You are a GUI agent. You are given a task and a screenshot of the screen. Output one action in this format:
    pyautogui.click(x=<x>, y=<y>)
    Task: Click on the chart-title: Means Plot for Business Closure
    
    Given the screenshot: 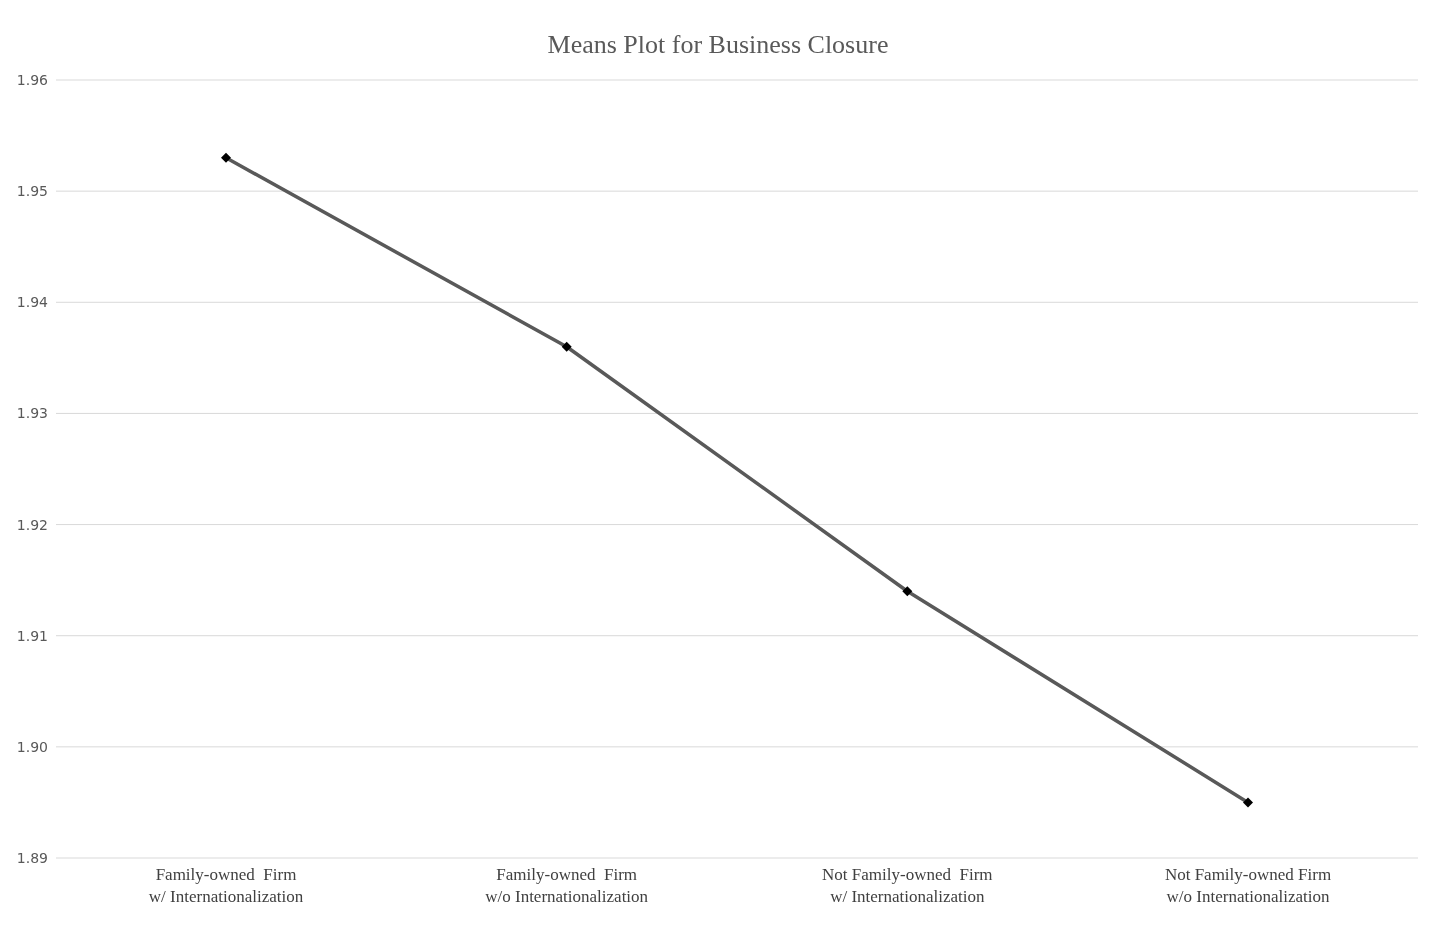 What is the action you would take?
    pyautogui.click(x=718, y=45)
    